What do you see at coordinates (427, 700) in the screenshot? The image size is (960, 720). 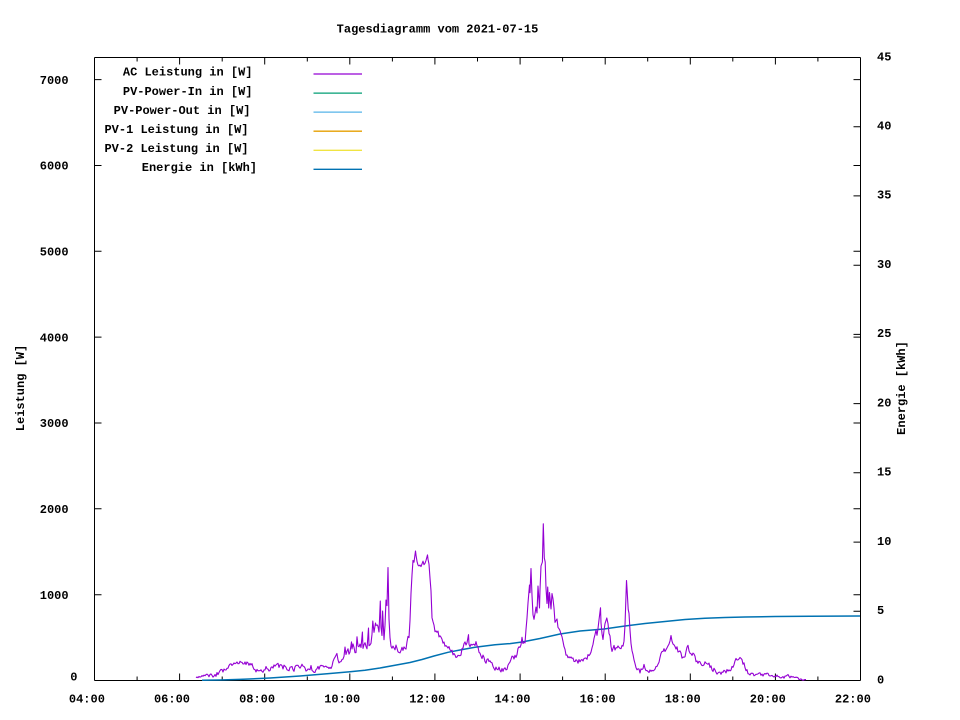 I see `svg-text: 12:00` at bounding box center [427, 700].